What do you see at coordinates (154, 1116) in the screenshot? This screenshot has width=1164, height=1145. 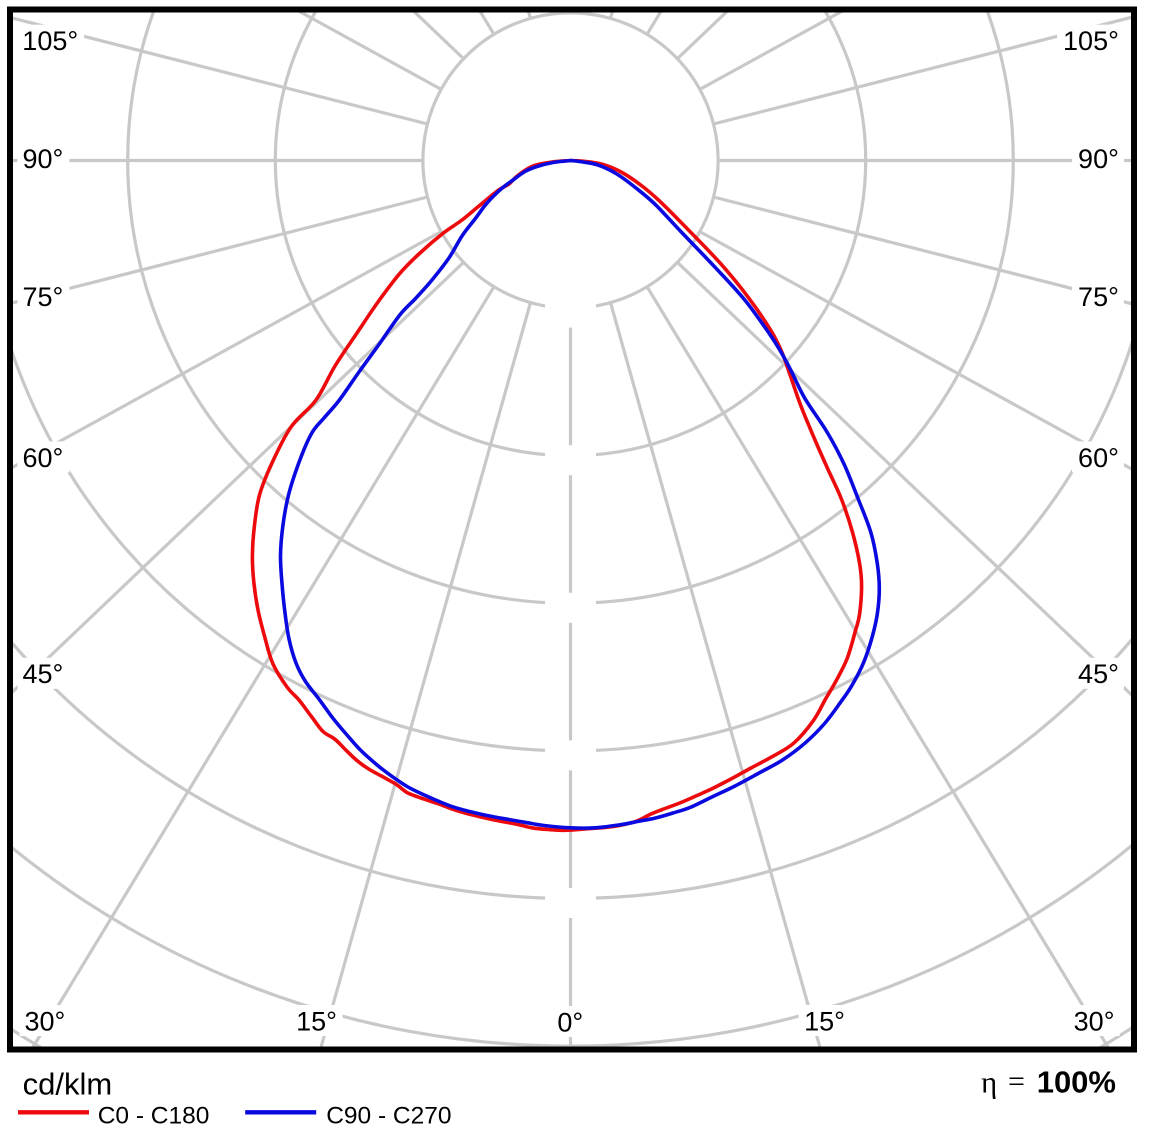 I see `svg-text: C0 - C180` at bounding box center [154, 1116].